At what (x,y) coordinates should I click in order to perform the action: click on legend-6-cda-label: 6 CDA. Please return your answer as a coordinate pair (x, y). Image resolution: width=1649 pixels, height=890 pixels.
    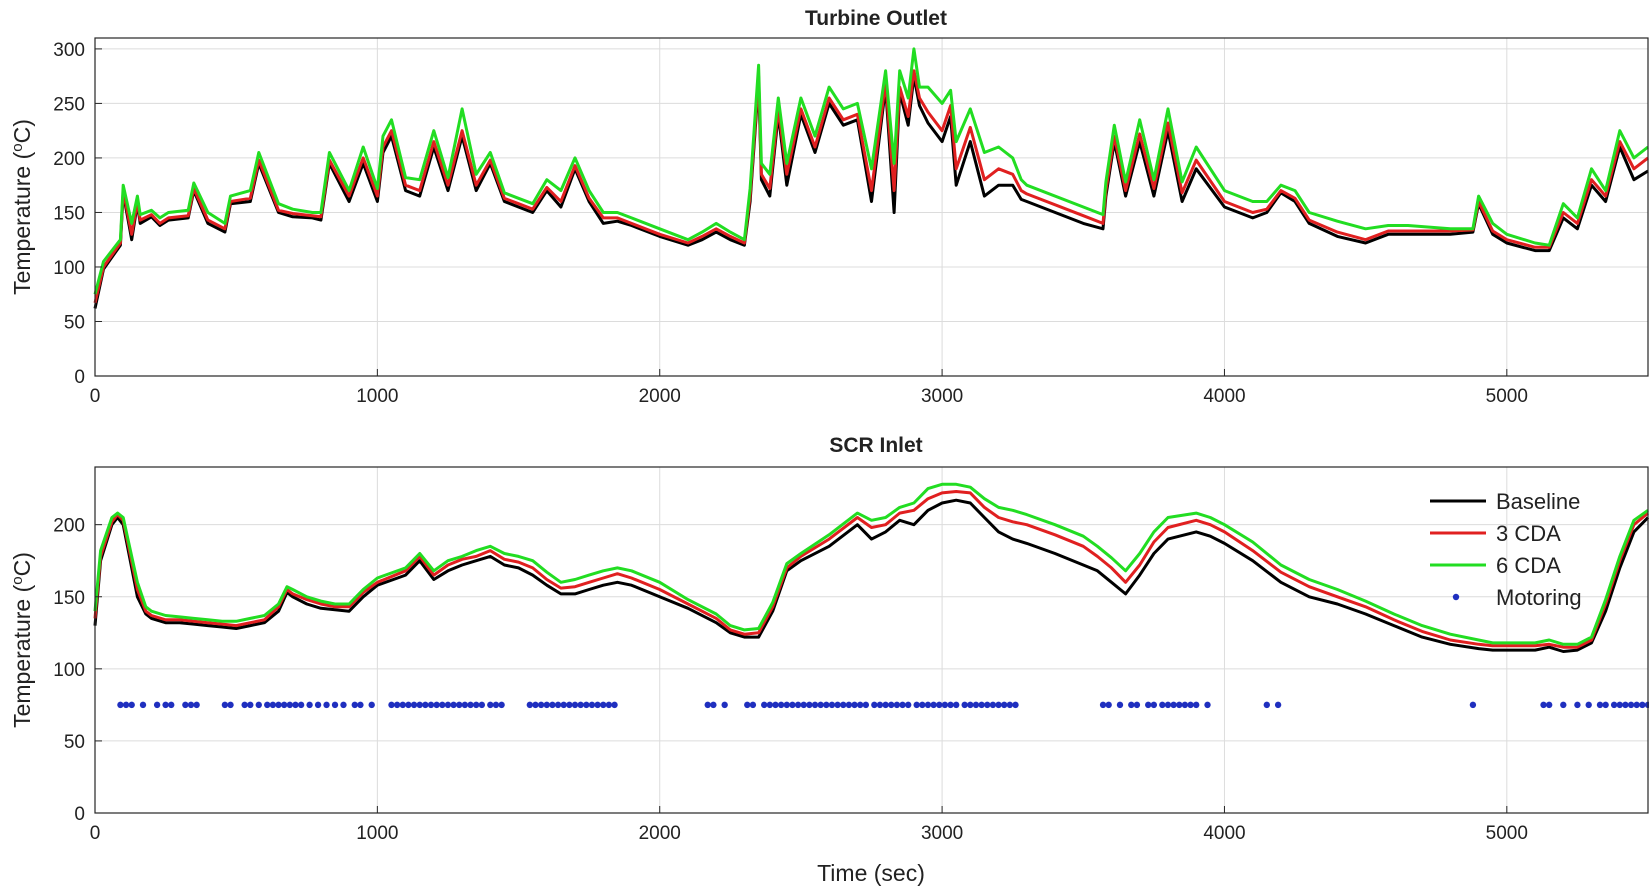
    Looking at the image, I should click on (1528, 565).